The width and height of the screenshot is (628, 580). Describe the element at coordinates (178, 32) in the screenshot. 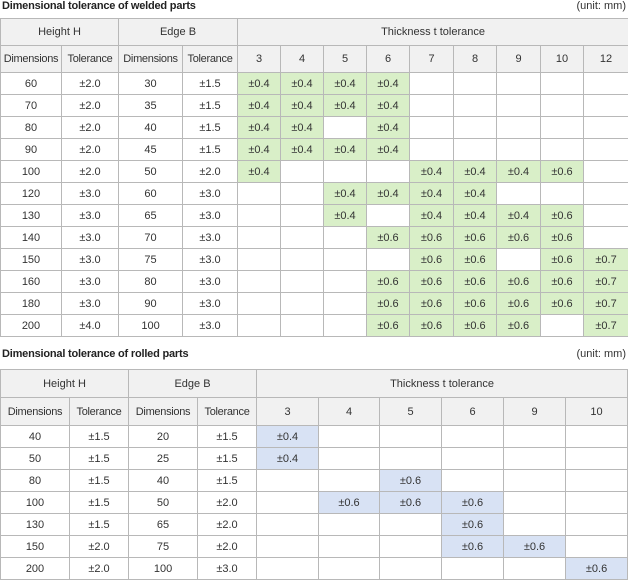

I see `edge-group-header: Edge B` at that location.